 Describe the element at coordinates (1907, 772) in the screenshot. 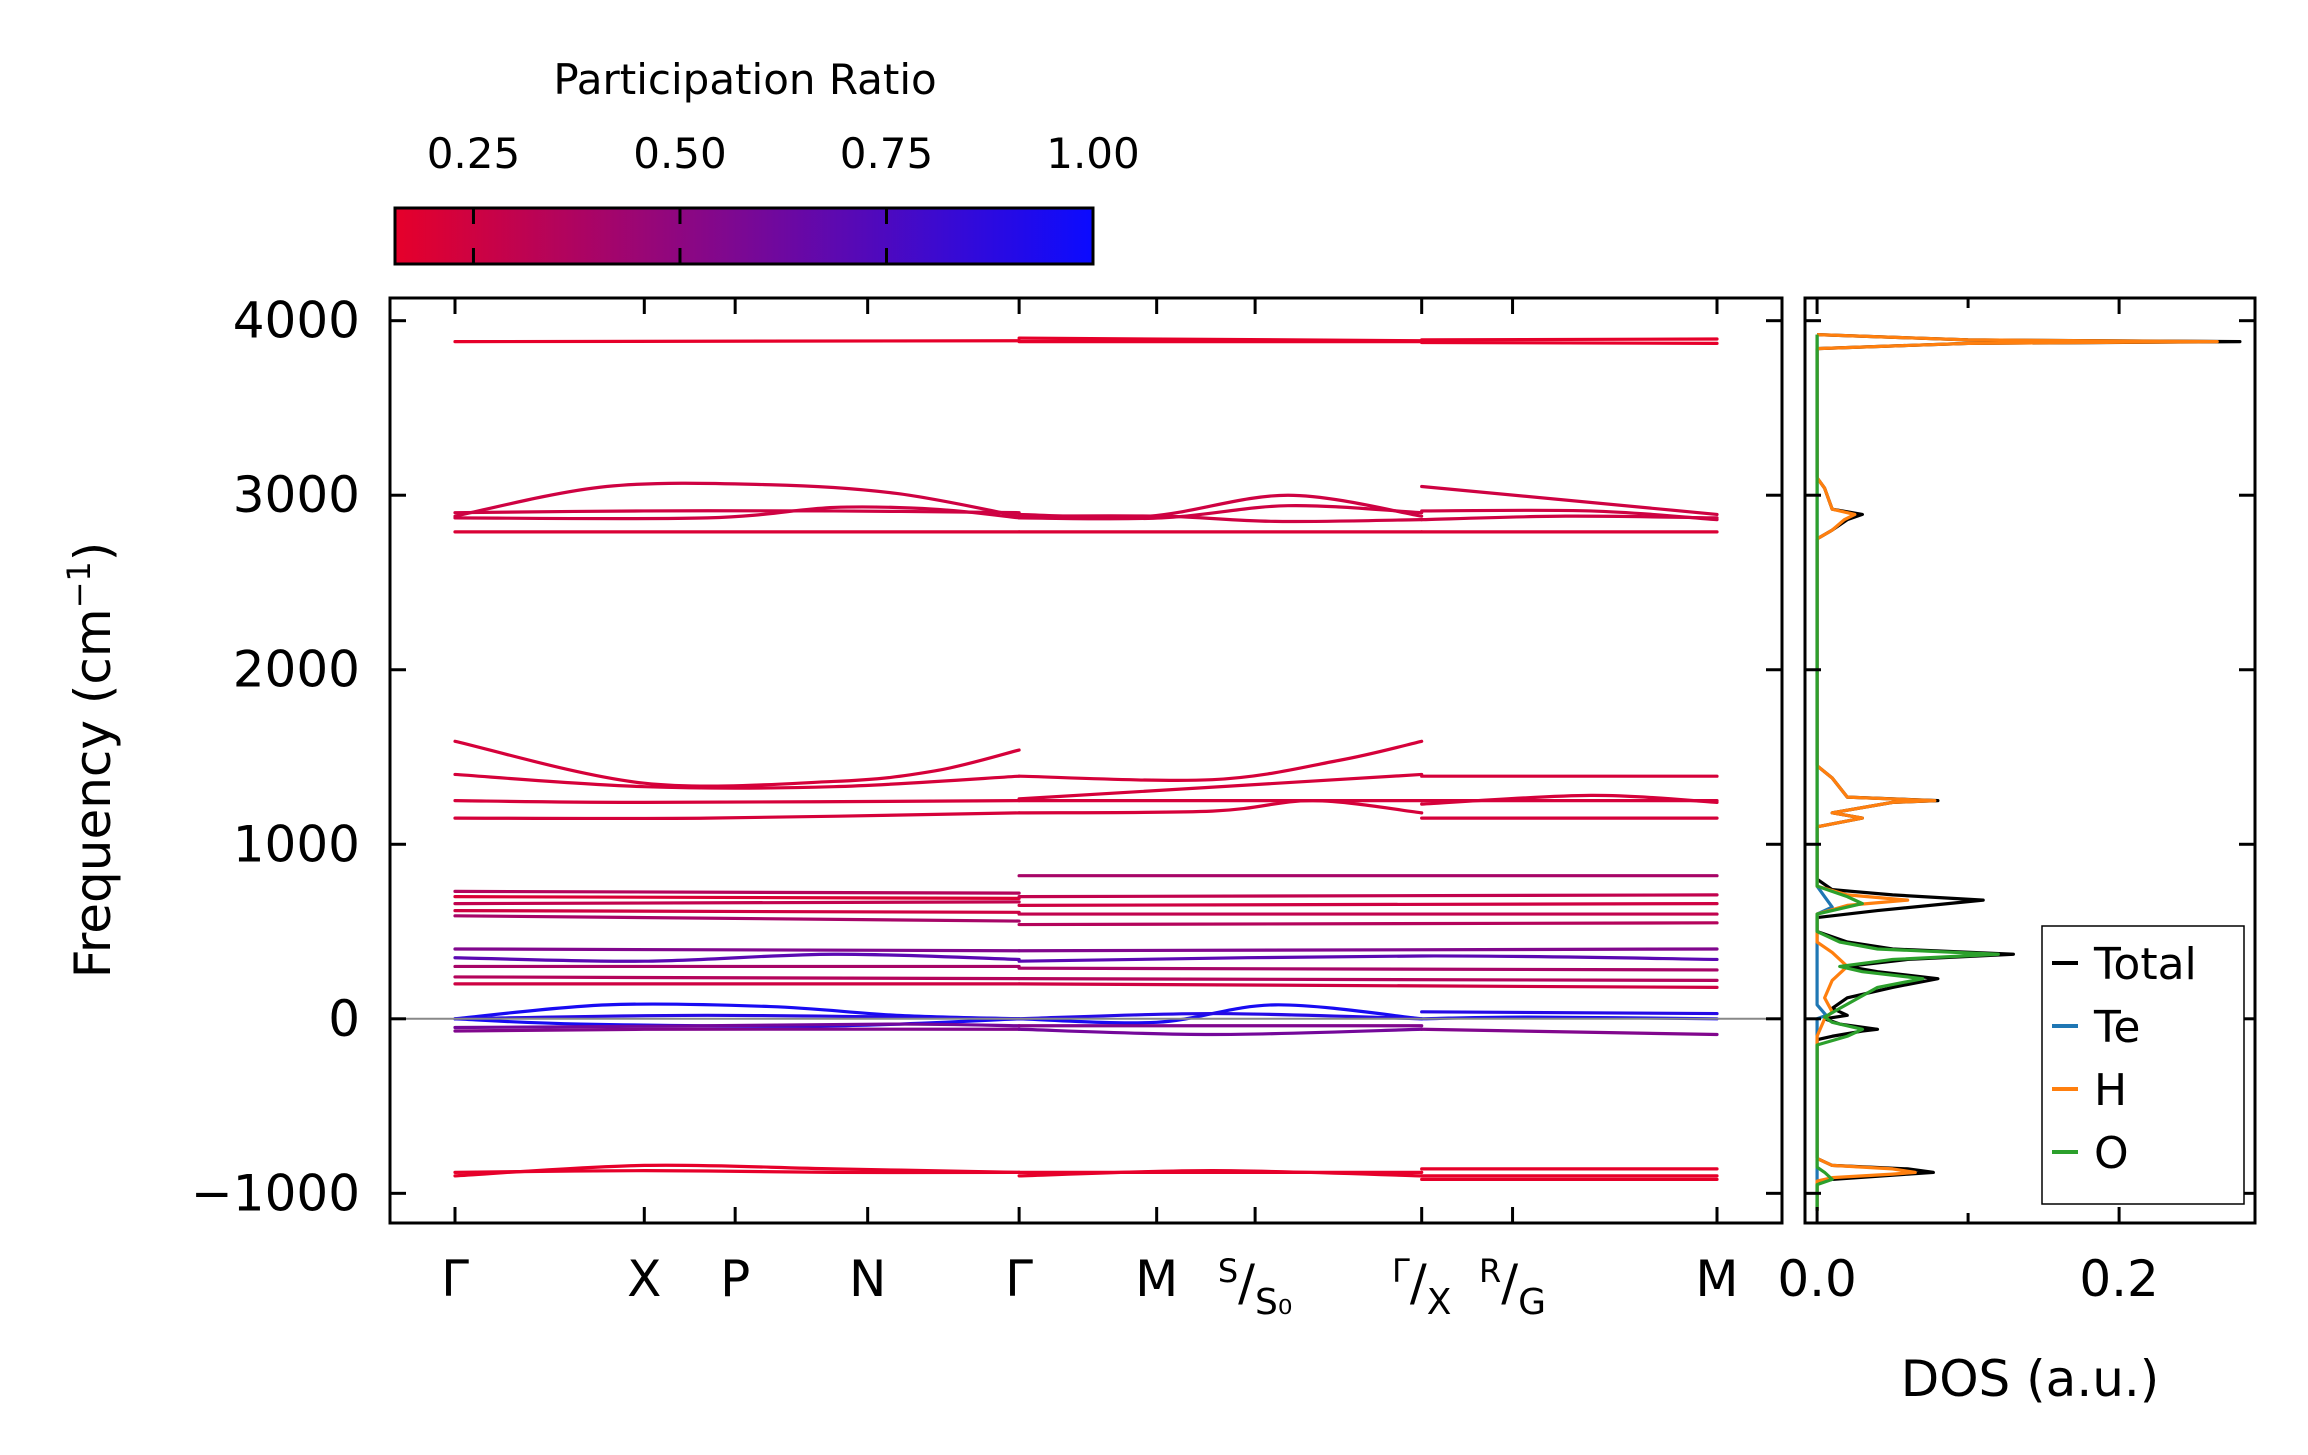

I see `dos-curve-o` at that location.